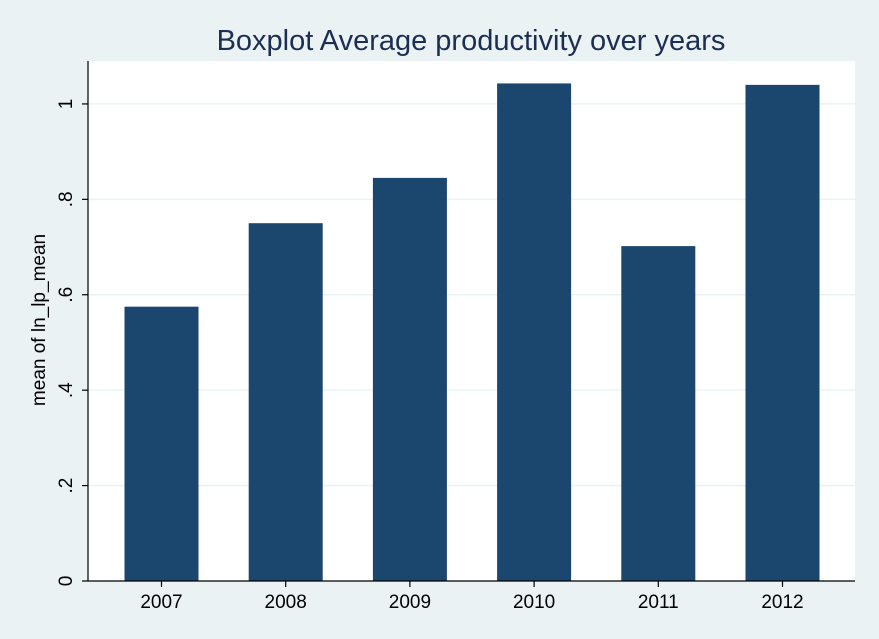 The height and width of the screenshot is (639, 879). I want to click on y-tick-label: 1, so click(66, 104).